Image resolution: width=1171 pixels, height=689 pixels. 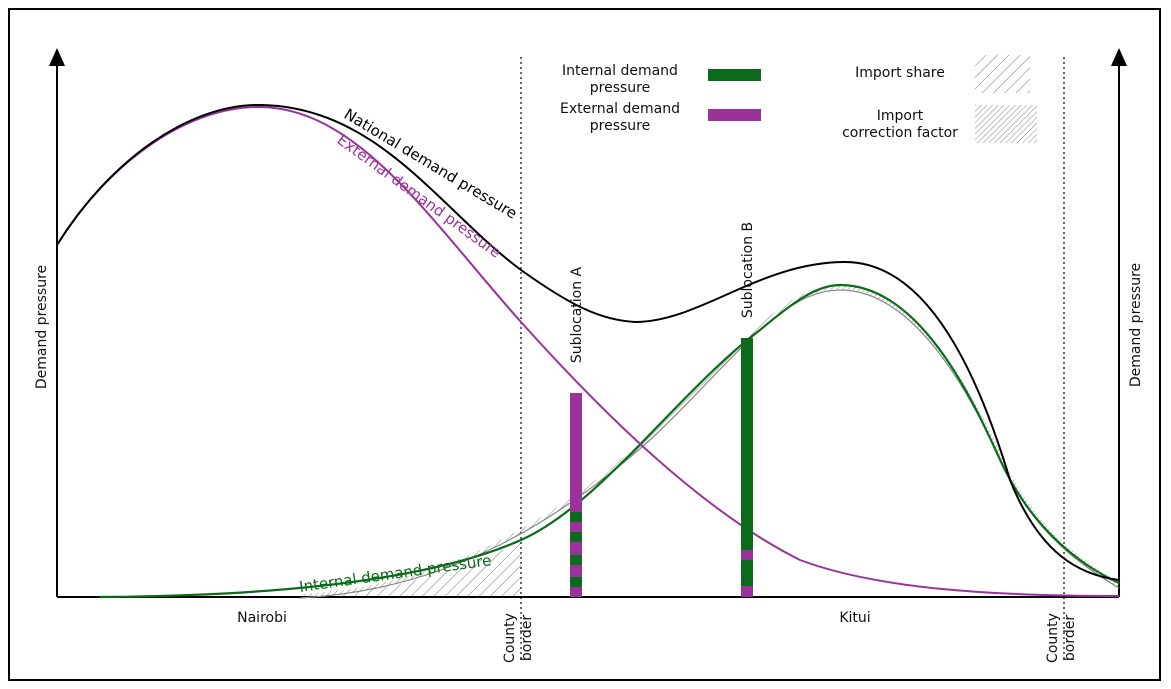 What do you see at coordinates (854, 618) in the screenshot?
I see `kitui-label: Kitui` at bounding box center [854, 618].